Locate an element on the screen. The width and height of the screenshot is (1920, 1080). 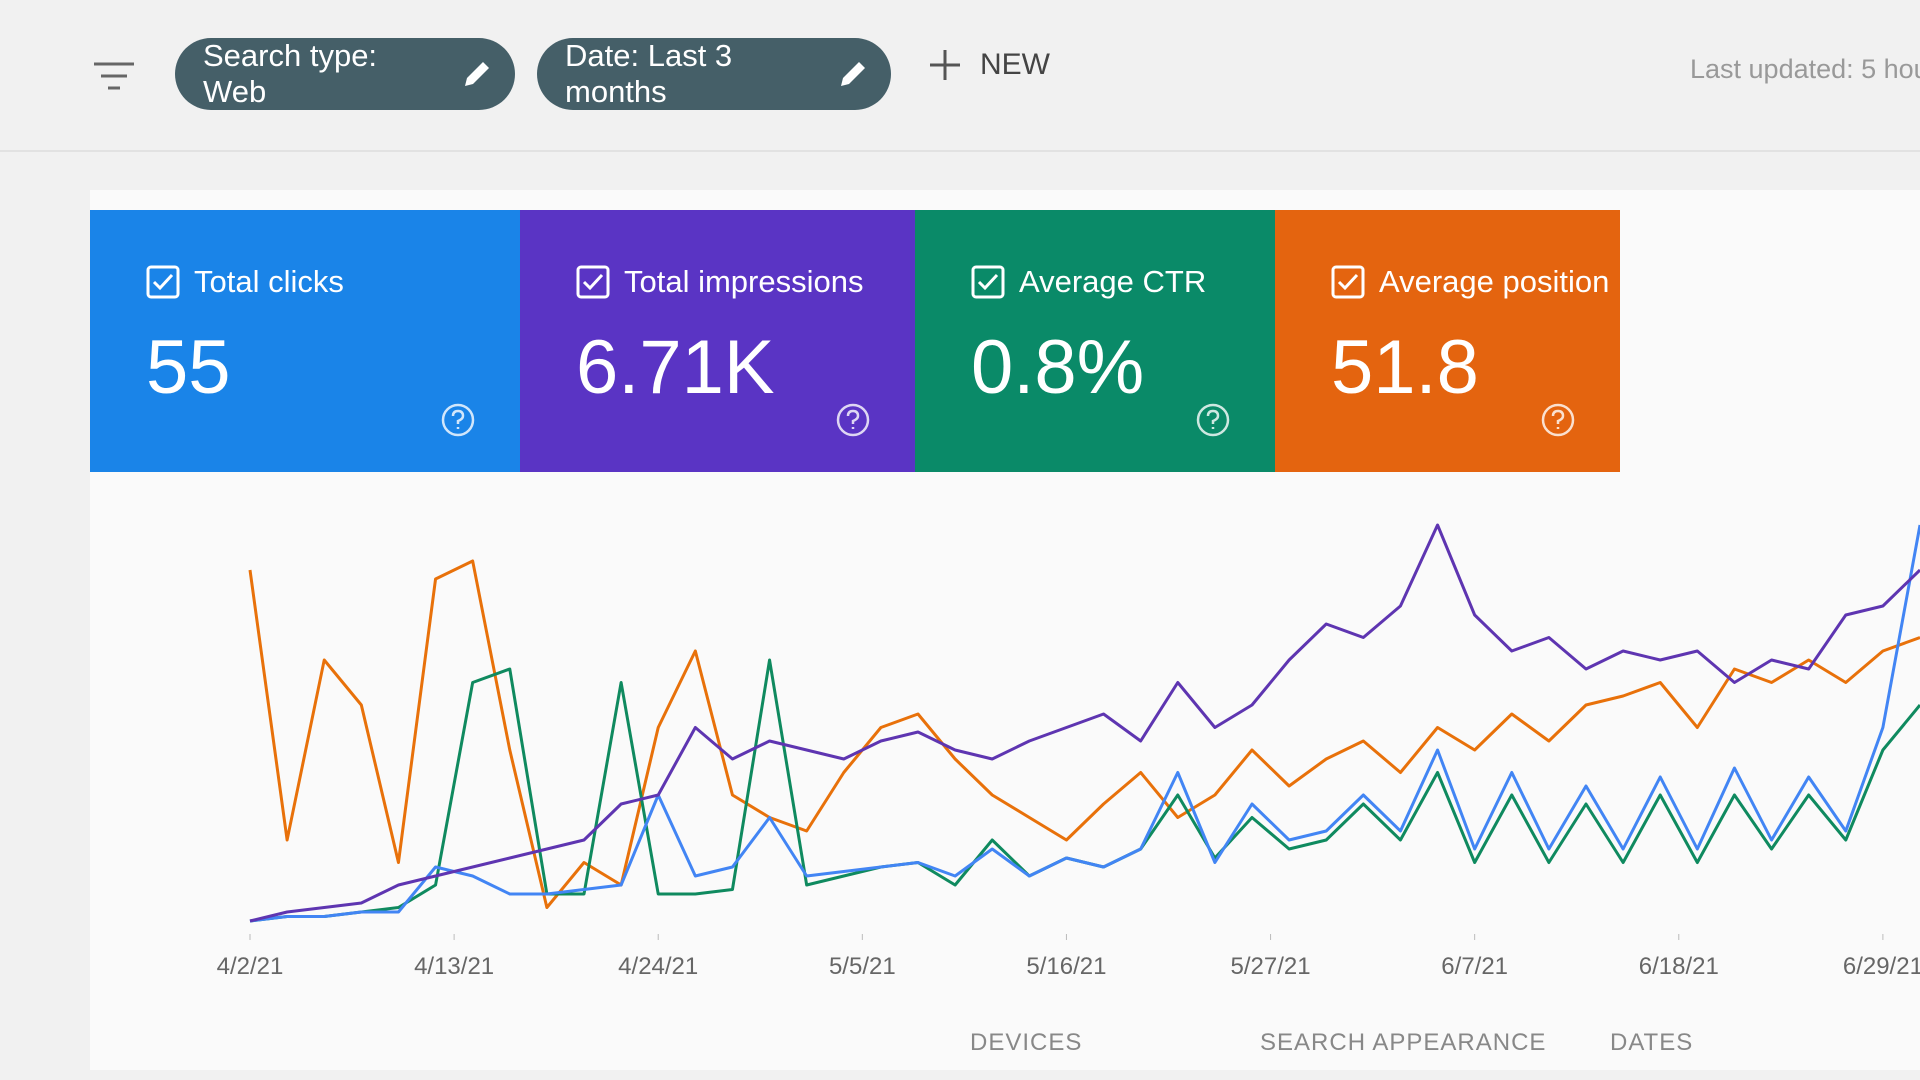
tab: DEVICES is located at coordinates (1026, 1042).